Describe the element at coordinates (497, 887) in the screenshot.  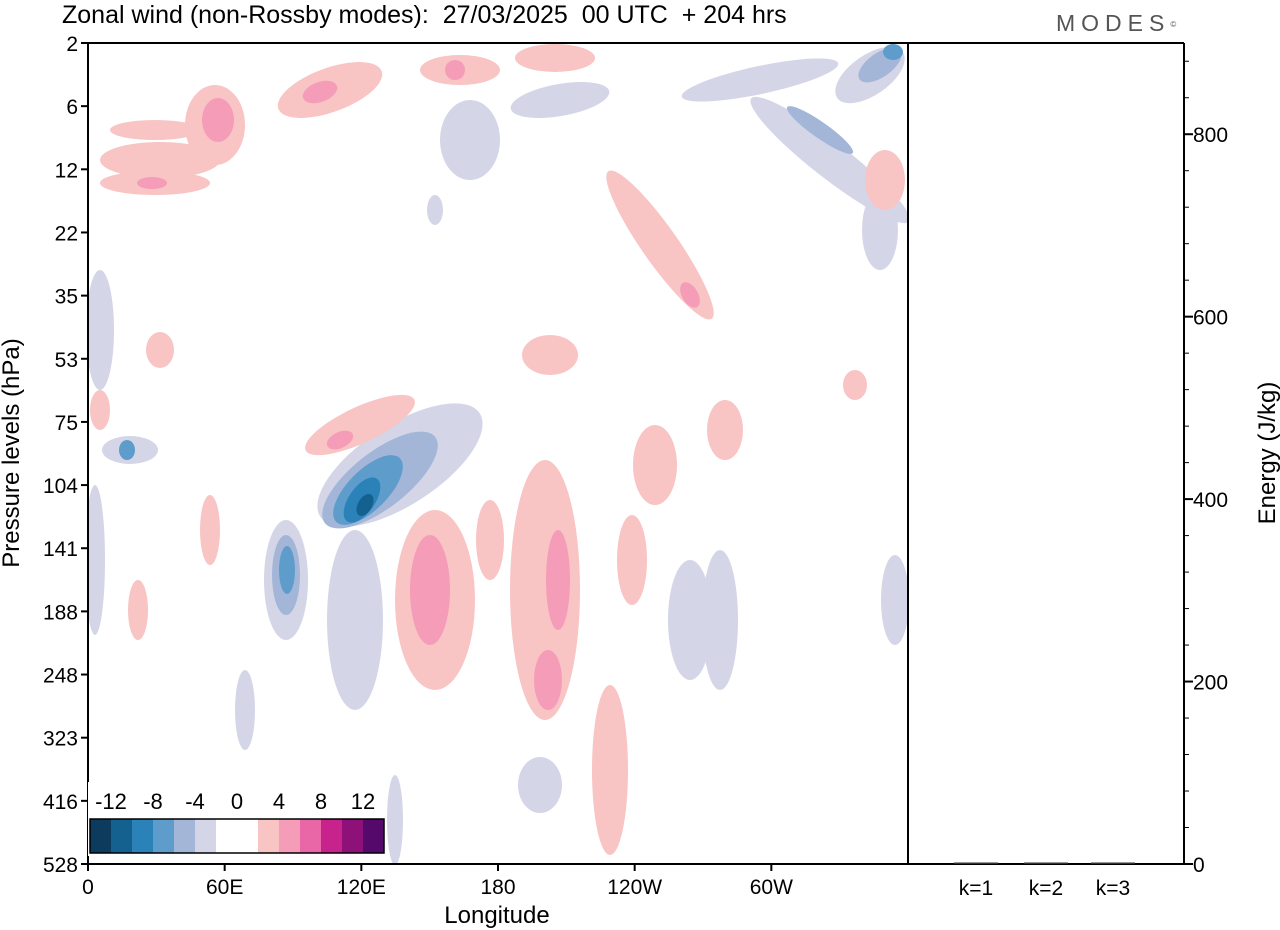
I see `x-tick-label: 180` at that location.